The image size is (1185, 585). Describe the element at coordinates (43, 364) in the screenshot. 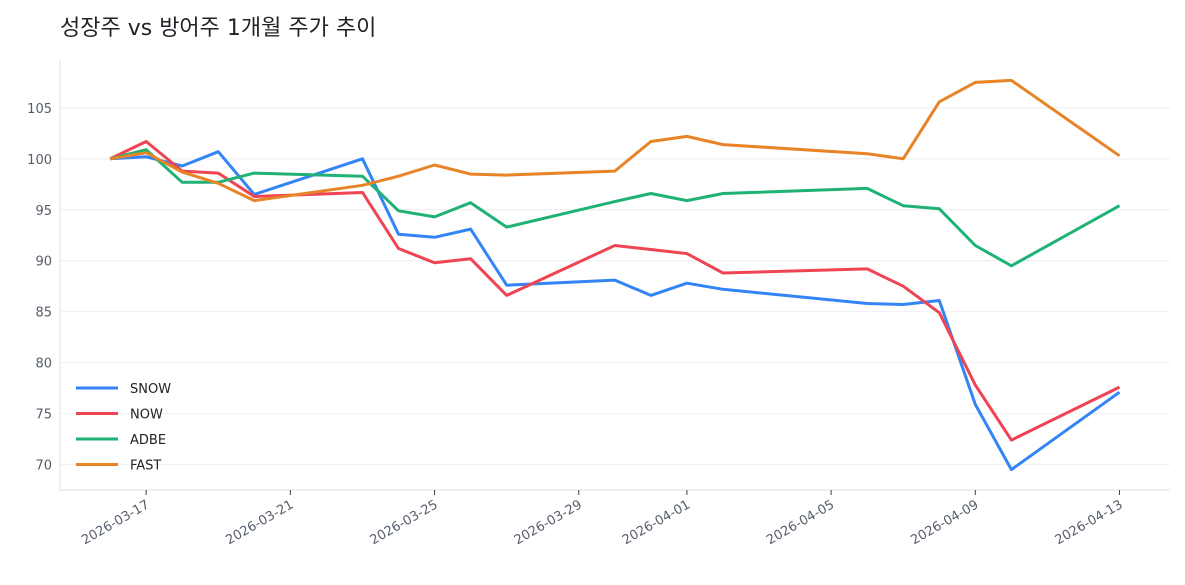

I see `y-tick-label: 80` at that location.